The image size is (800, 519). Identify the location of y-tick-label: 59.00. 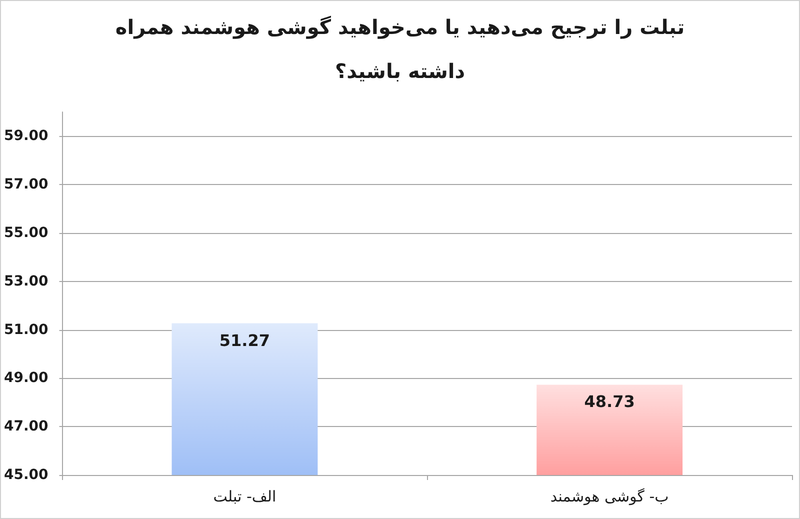
(26, 136).